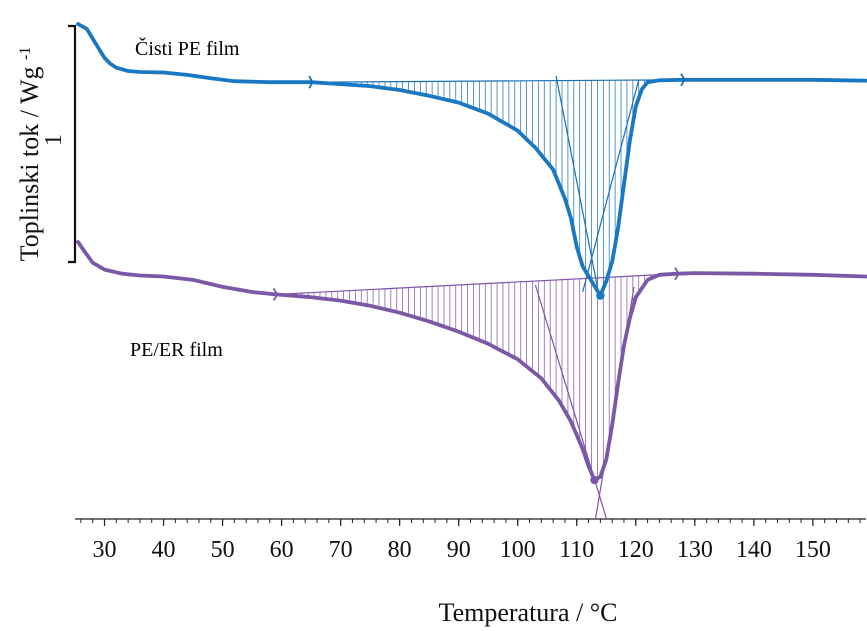 This screenshot has height=631, width=867. I want to click on y-scale-bar-layer, so click(72, 144).